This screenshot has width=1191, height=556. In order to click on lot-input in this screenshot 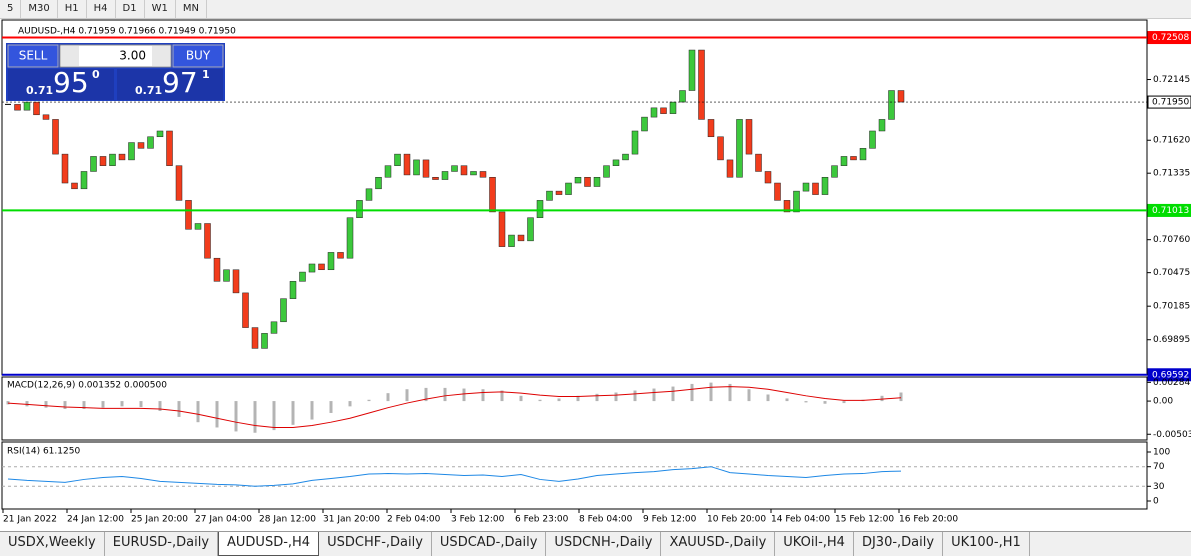, I will do `click(115, 56)`.